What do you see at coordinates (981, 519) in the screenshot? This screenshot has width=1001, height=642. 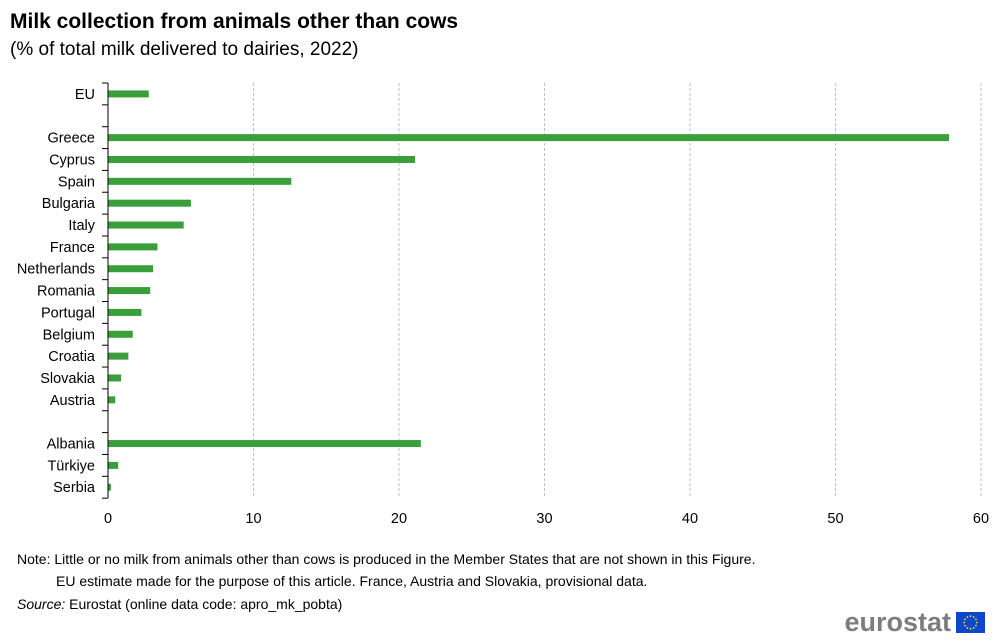 I see `x-tick-label: 60` at bounding box center [981, 519].